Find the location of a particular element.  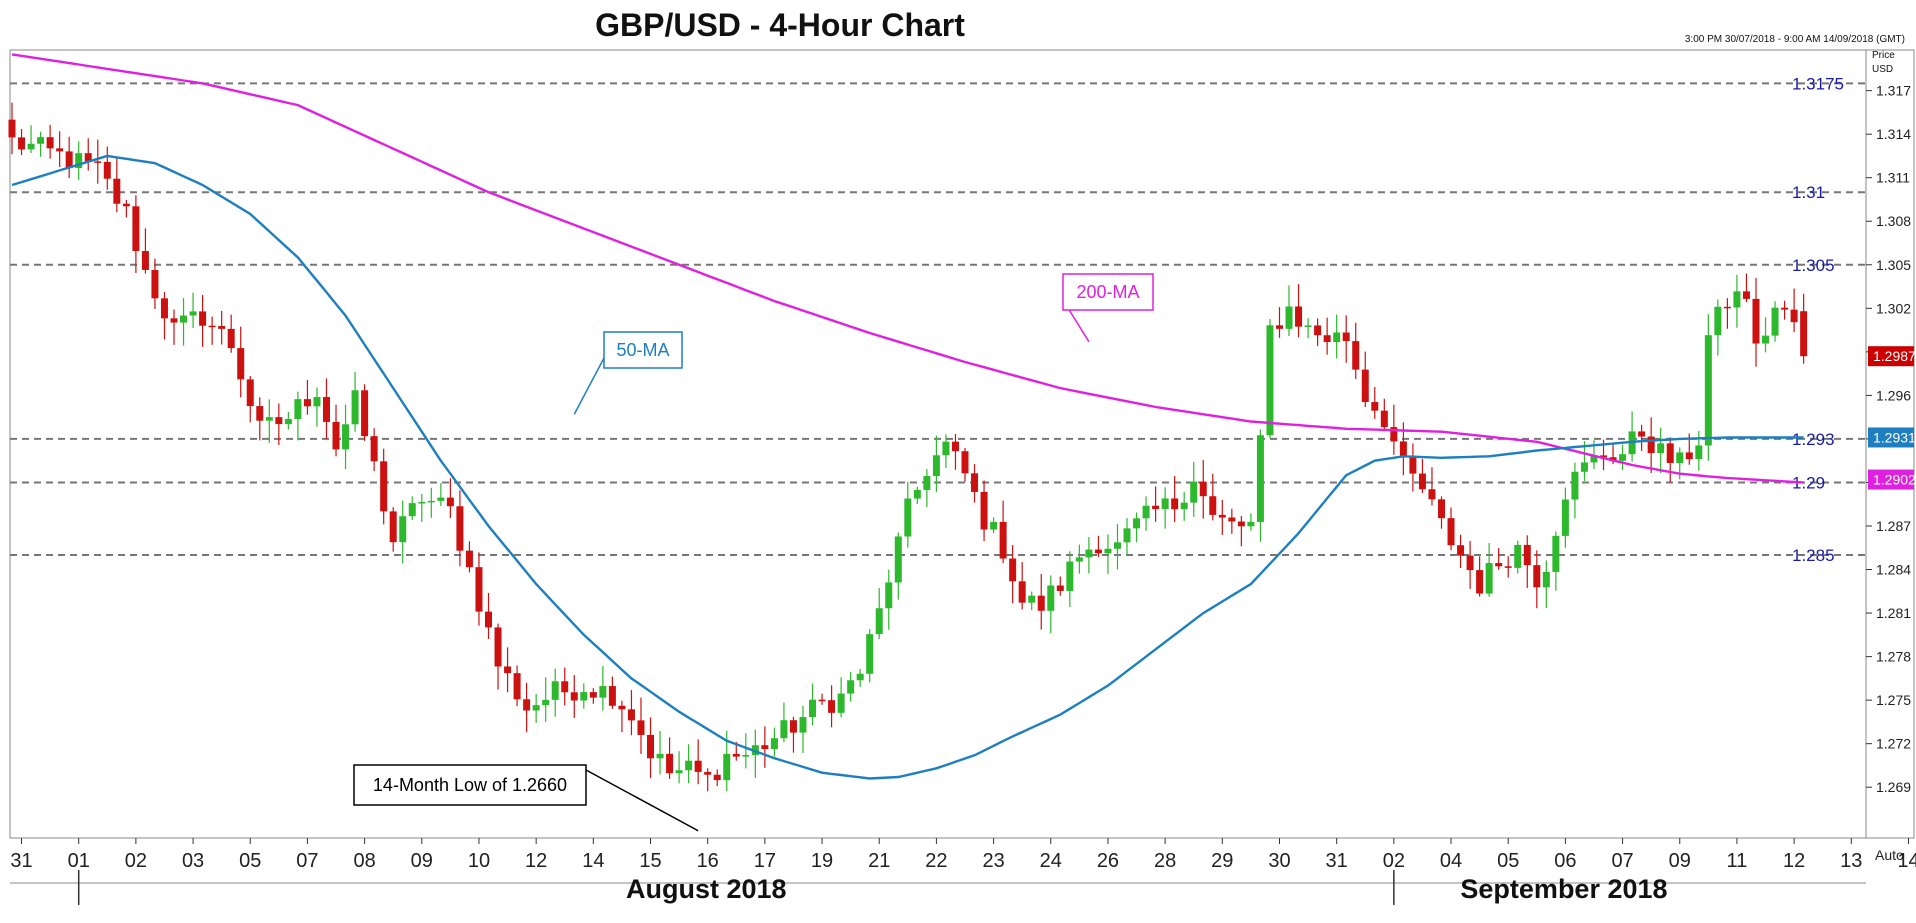

x-tick-label: 06 is located at coordinates (1565, 861).